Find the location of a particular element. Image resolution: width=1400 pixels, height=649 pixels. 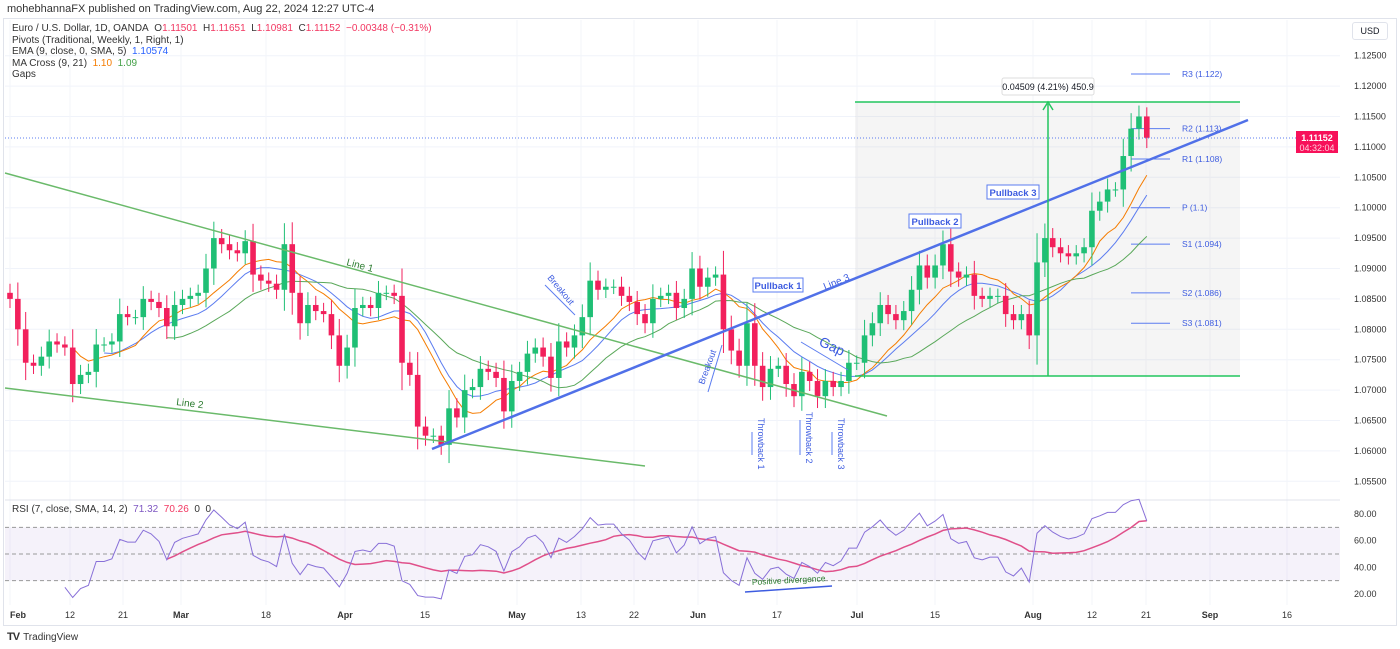

pivot-label: S1 (1.094) is located at coordinates (1202, 244).